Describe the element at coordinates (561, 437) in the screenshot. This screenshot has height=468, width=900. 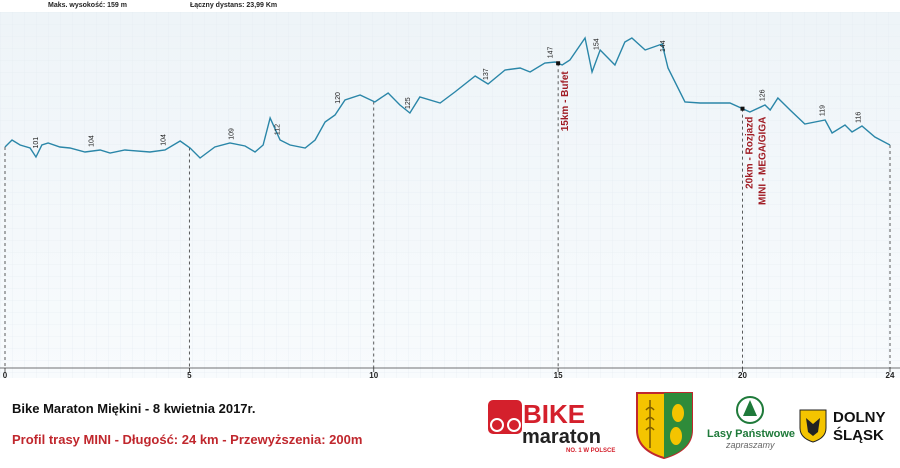
I see `maraton-text: maraton` at that location.